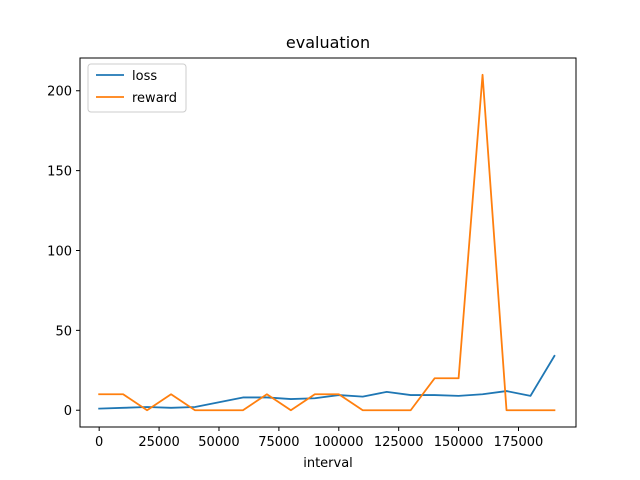  What do you see at coordinates (154, 98) in the screenshot?
I see `legend-label-reward: reward` at bounding box center [154, 98].